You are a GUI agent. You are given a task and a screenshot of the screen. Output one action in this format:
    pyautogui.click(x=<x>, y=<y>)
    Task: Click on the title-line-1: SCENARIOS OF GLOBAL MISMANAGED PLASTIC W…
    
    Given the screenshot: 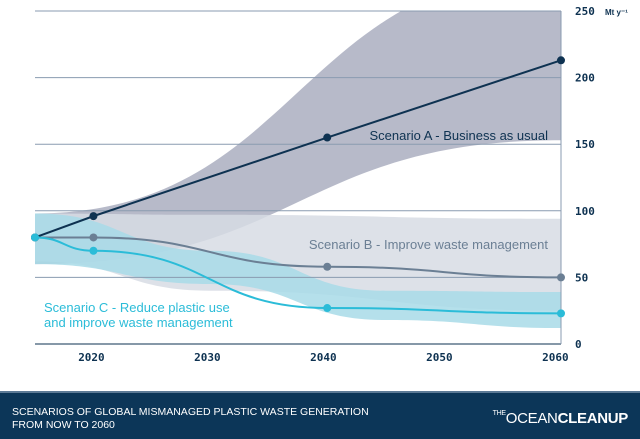 What is the action you would take?
    pyautogui.click(x=190, y=412)
    